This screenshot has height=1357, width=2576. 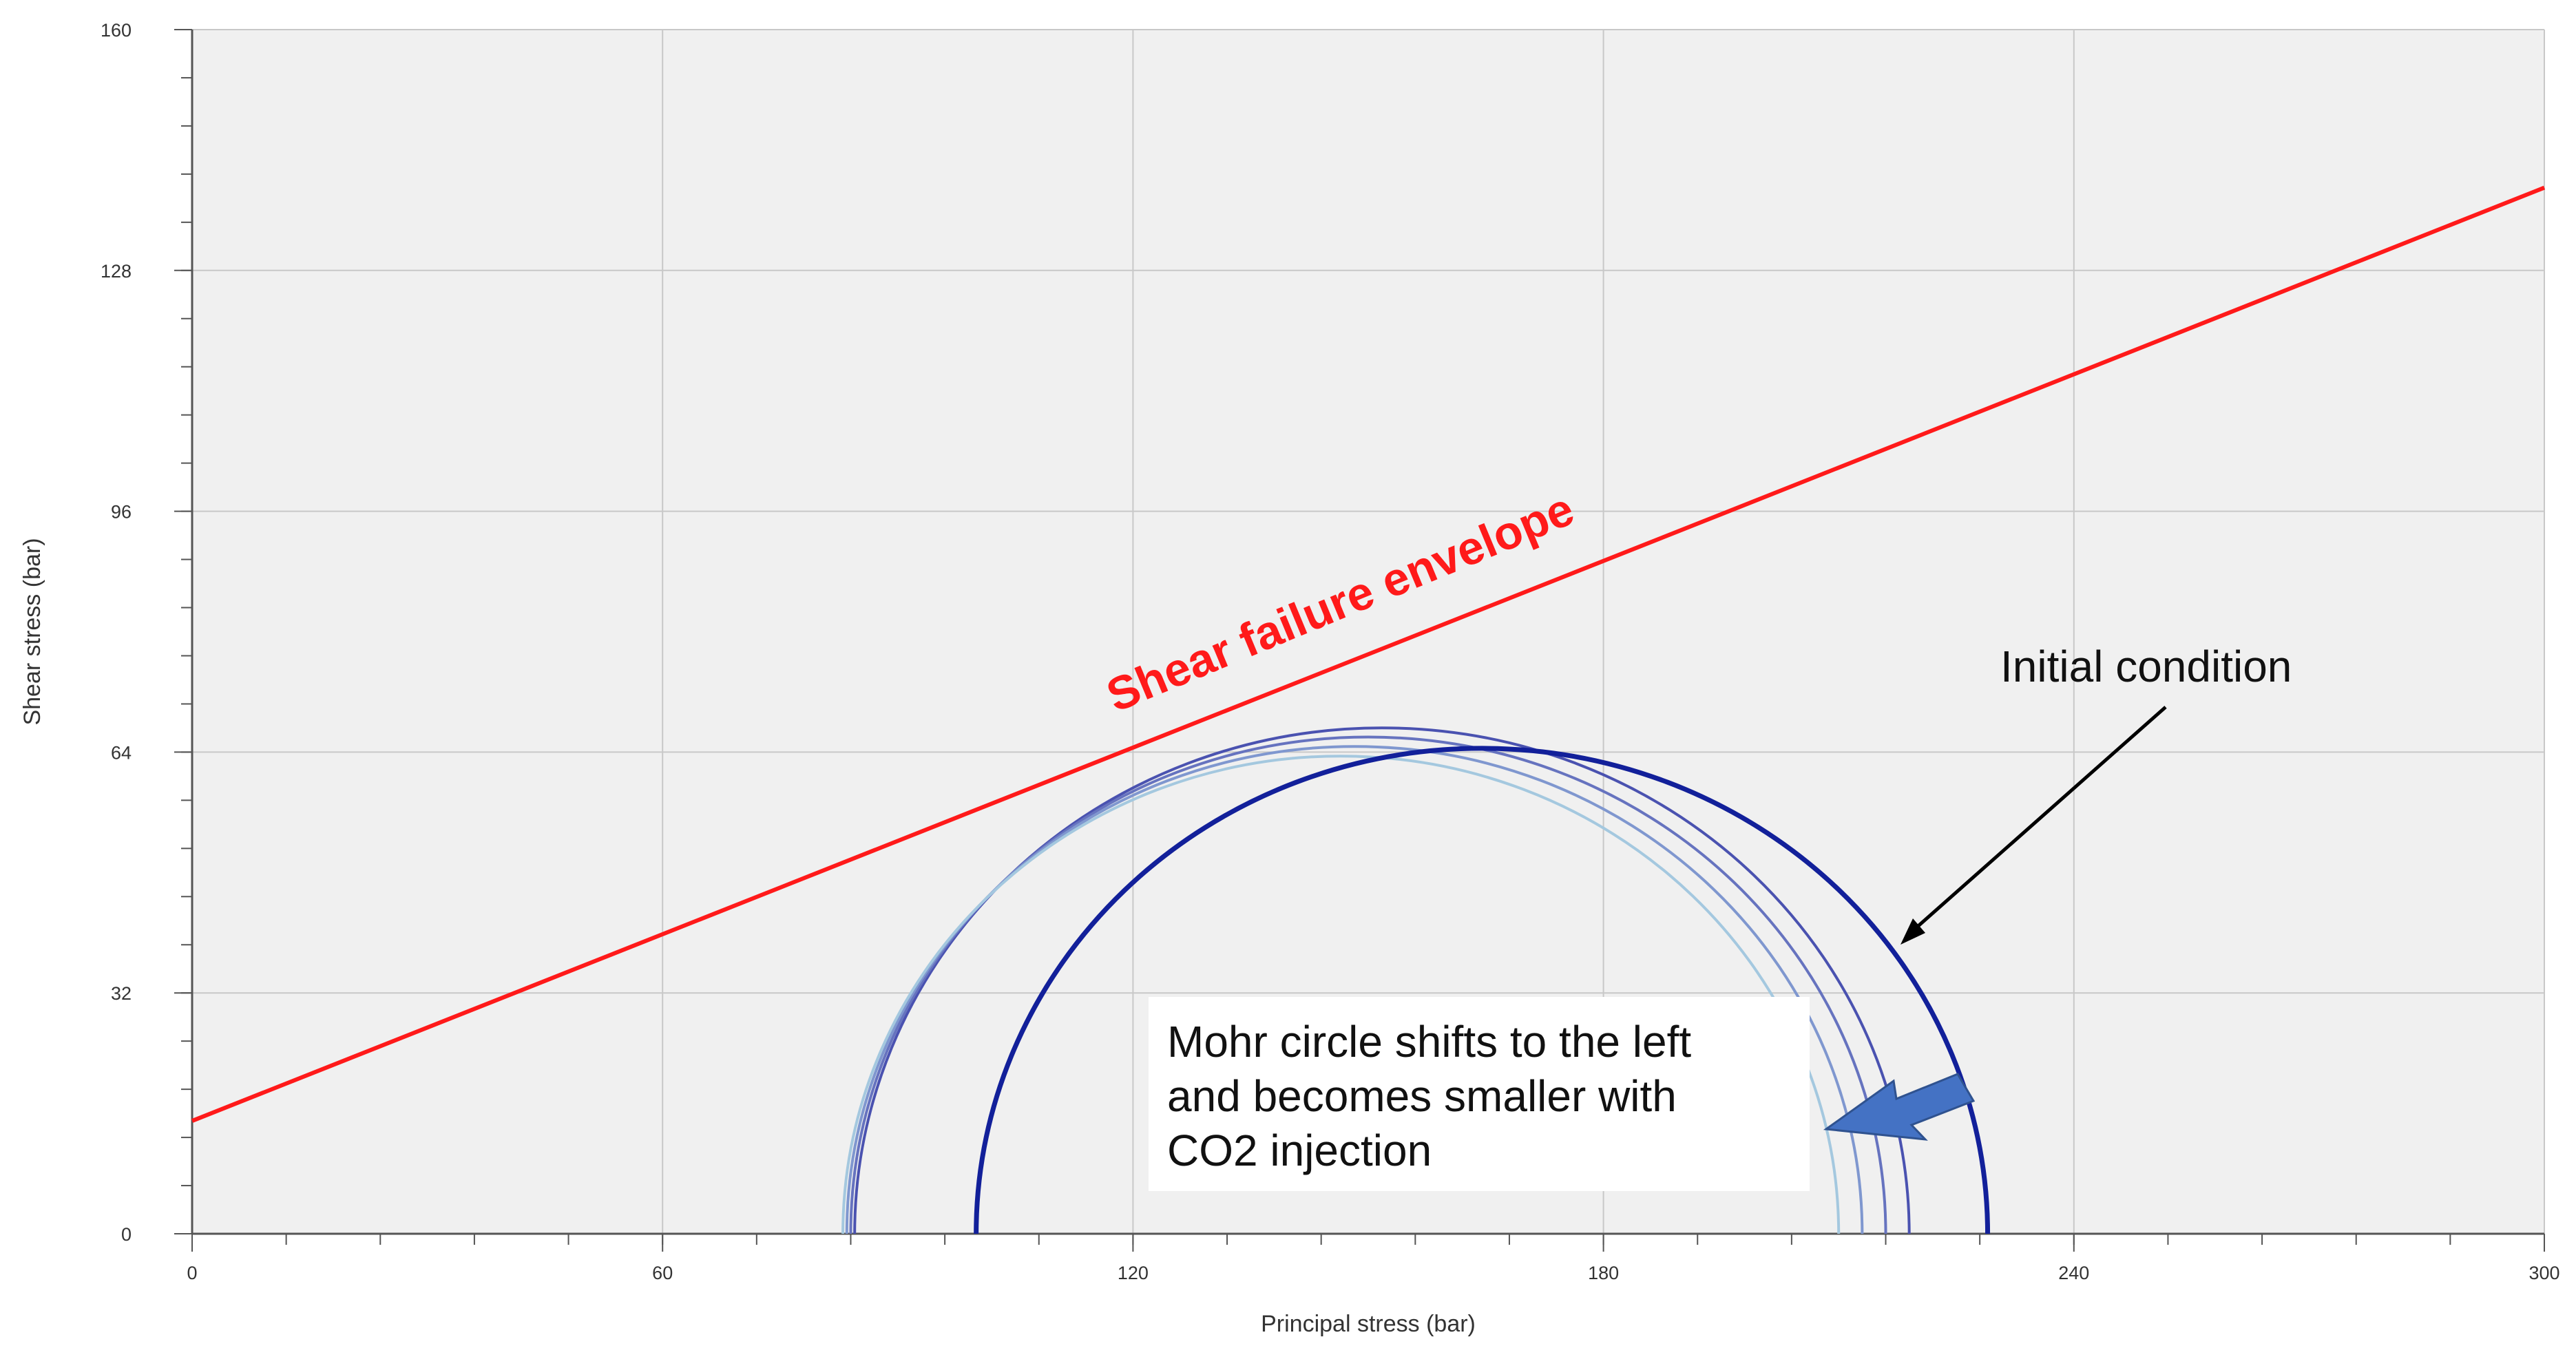 What do you see at coordinates (1429, 1041) in the screenshot?
I see `shift-note-line-1: Mohr circle shifts to the left` at bounding box center [1429, 1041].